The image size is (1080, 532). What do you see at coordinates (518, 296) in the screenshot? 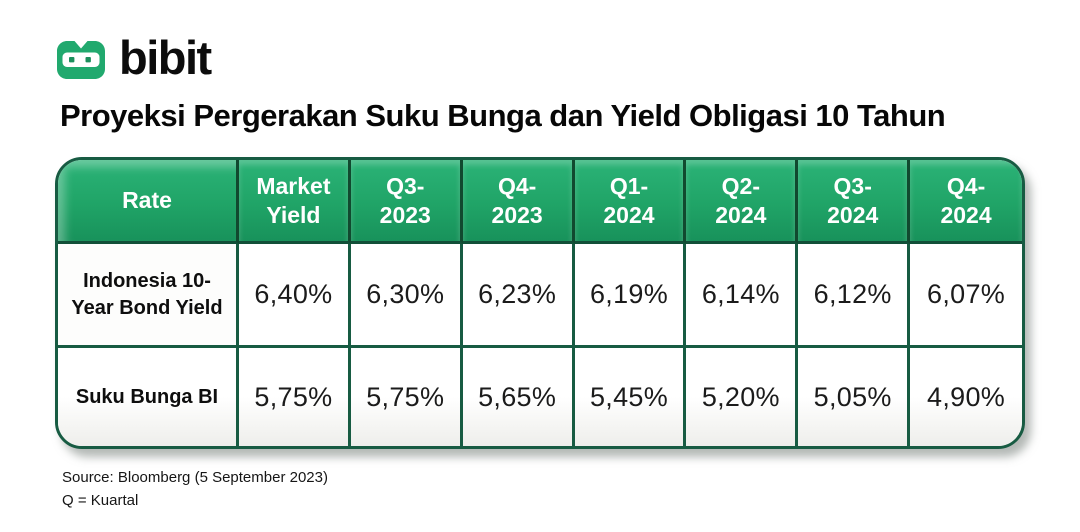
I see `bond-yield-q4-2023: 6,23%` at bounding box center [518, 296].